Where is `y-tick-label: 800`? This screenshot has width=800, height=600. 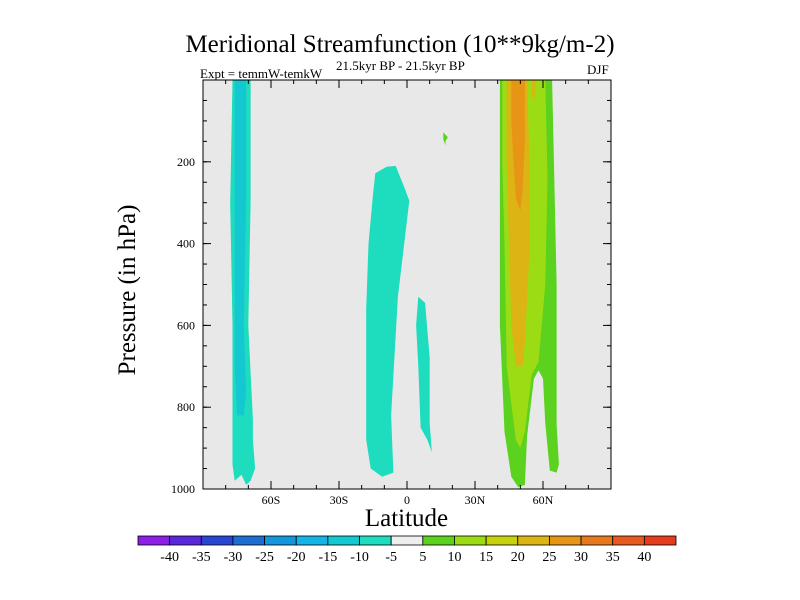
y-tick-label: 800 is located at coordinates (186, 407).